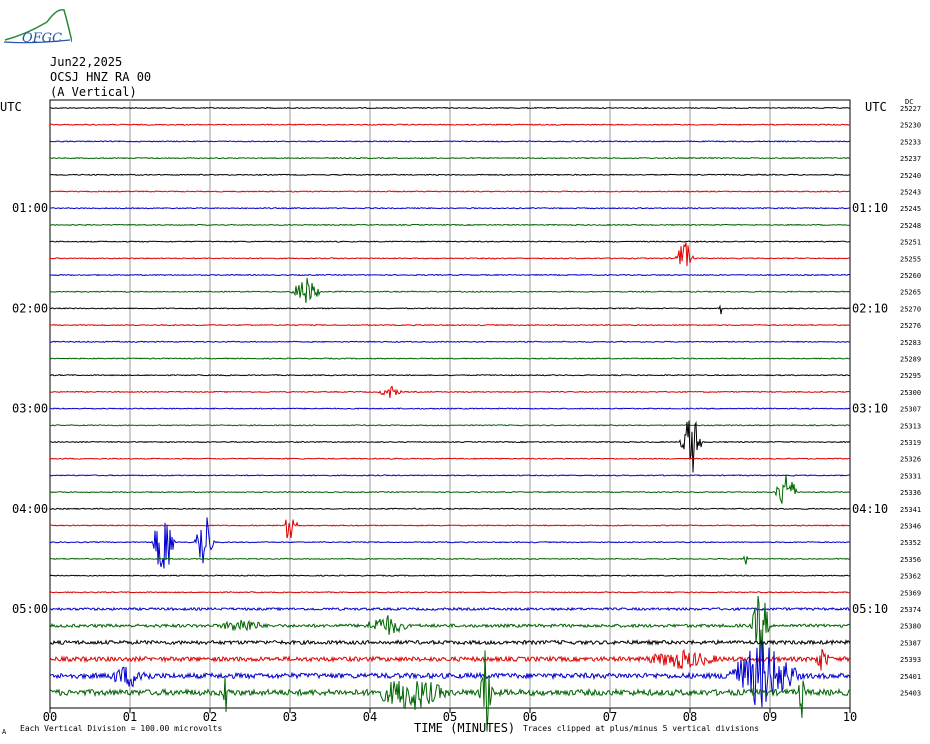  What do you see at coordinates (910, 293) in the screenshot?
I see `dc-offset-label: 25265` at bounding box center [910, 293].